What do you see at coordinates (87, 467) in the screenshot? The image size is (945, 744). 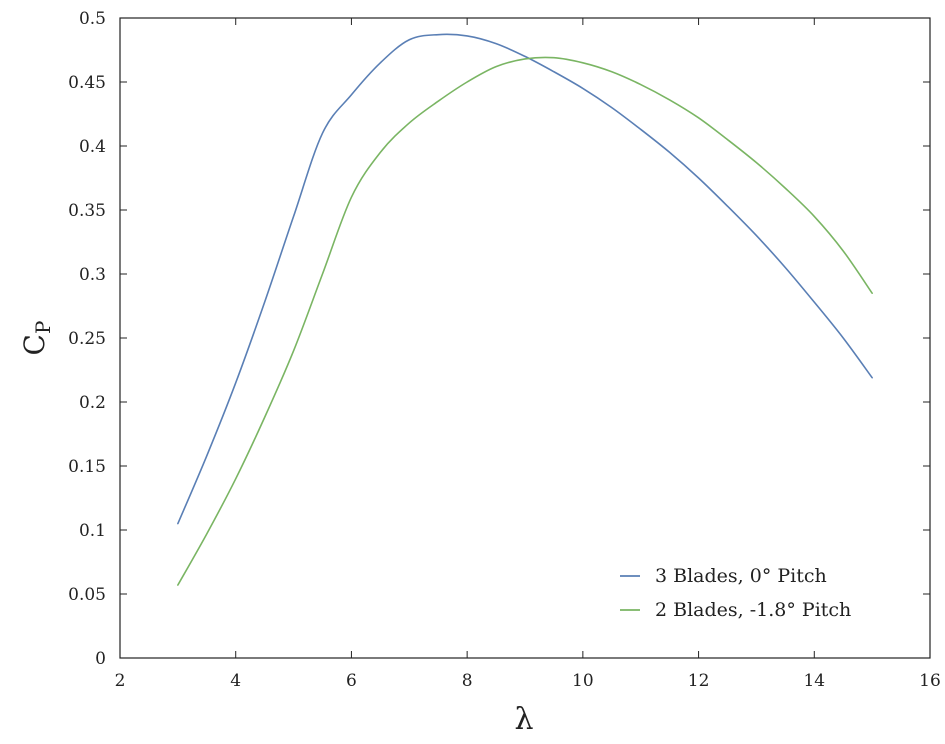 I see `y-tick-label: 0.15` at bounding box center [87, 467].